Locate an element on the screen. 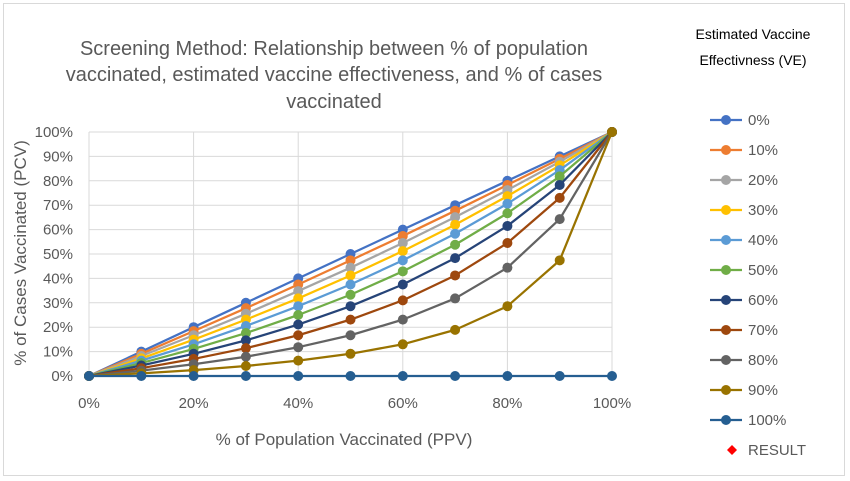  x-tick-label: 0% is located at coordinates (89, 403).